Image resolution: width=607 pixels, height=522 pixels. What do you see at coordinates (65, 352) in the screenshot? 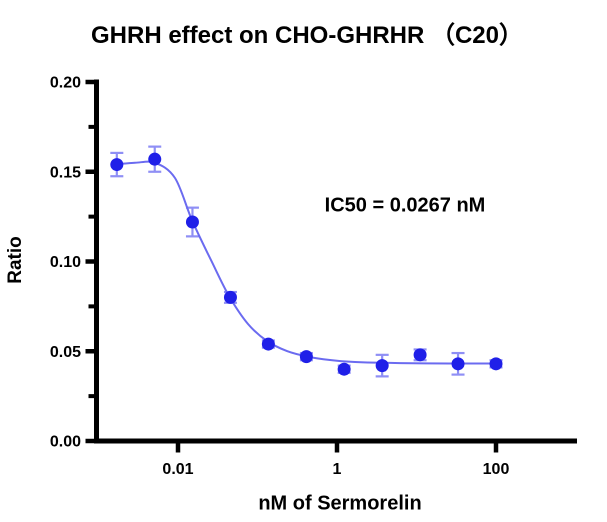
I see `y-tick-label: 0.05` at bounding box center [65, 352].